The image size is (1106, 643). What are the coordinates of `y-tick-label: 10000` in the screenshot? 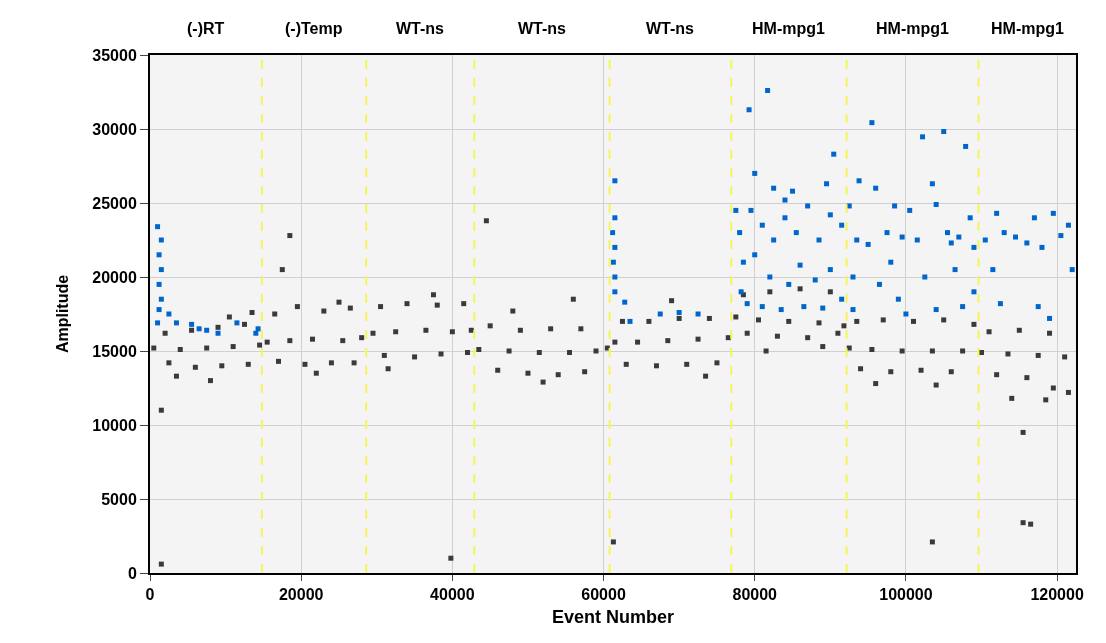 It's located at (114, 425).